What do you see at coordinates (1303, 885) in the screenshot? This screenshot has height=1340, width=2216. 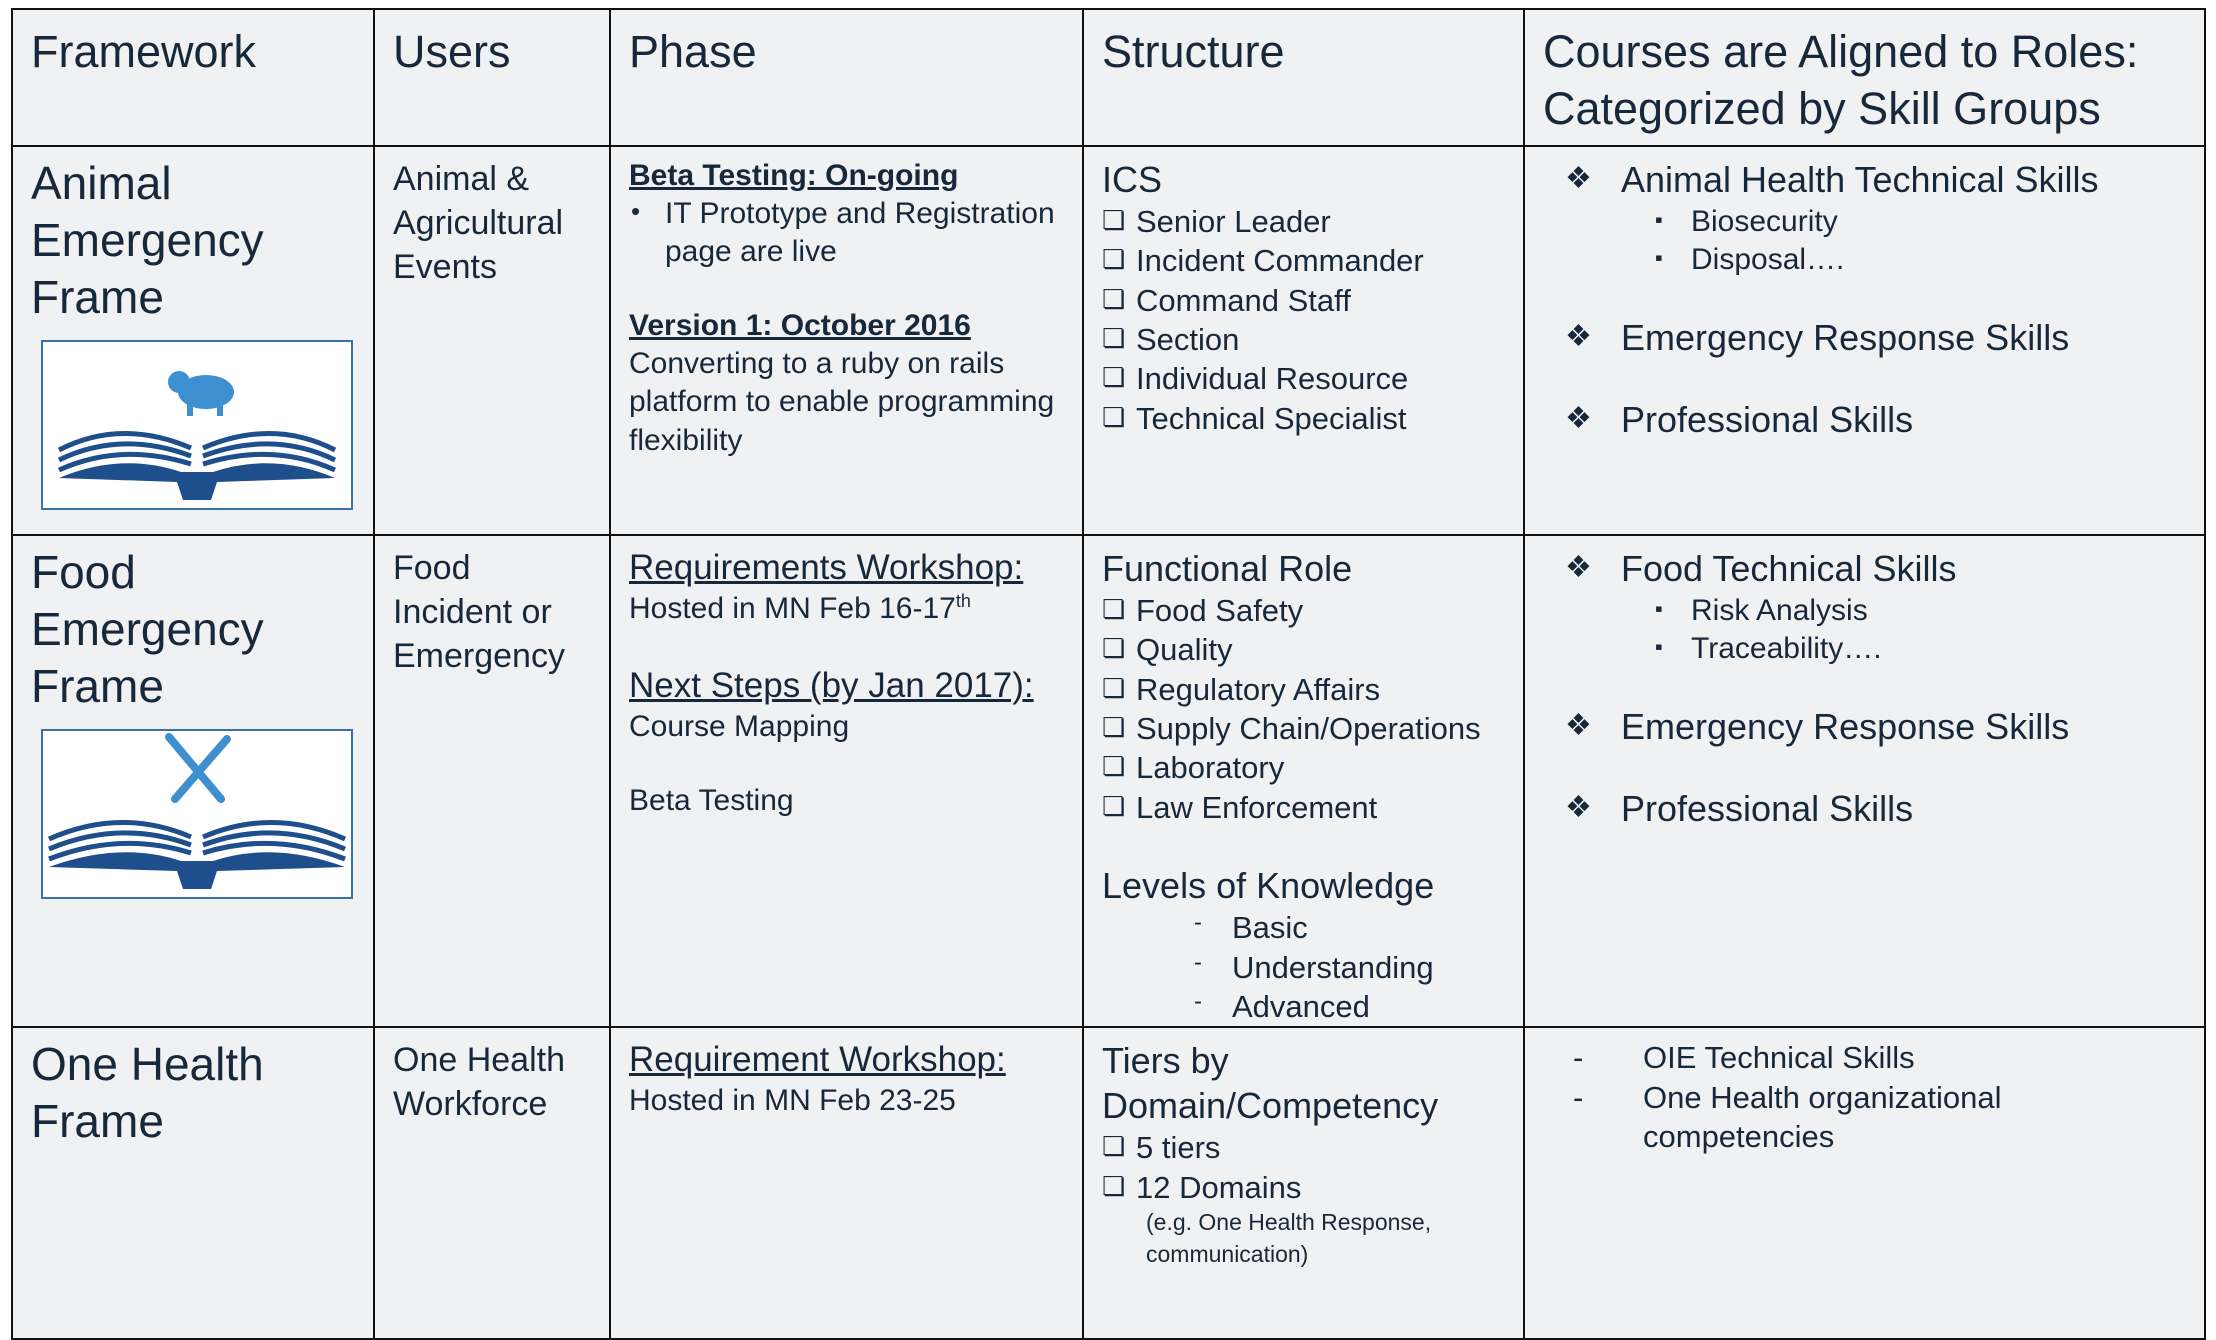 I see `text-block: Levels of Knowledge` at bounding box center [1303, 885].